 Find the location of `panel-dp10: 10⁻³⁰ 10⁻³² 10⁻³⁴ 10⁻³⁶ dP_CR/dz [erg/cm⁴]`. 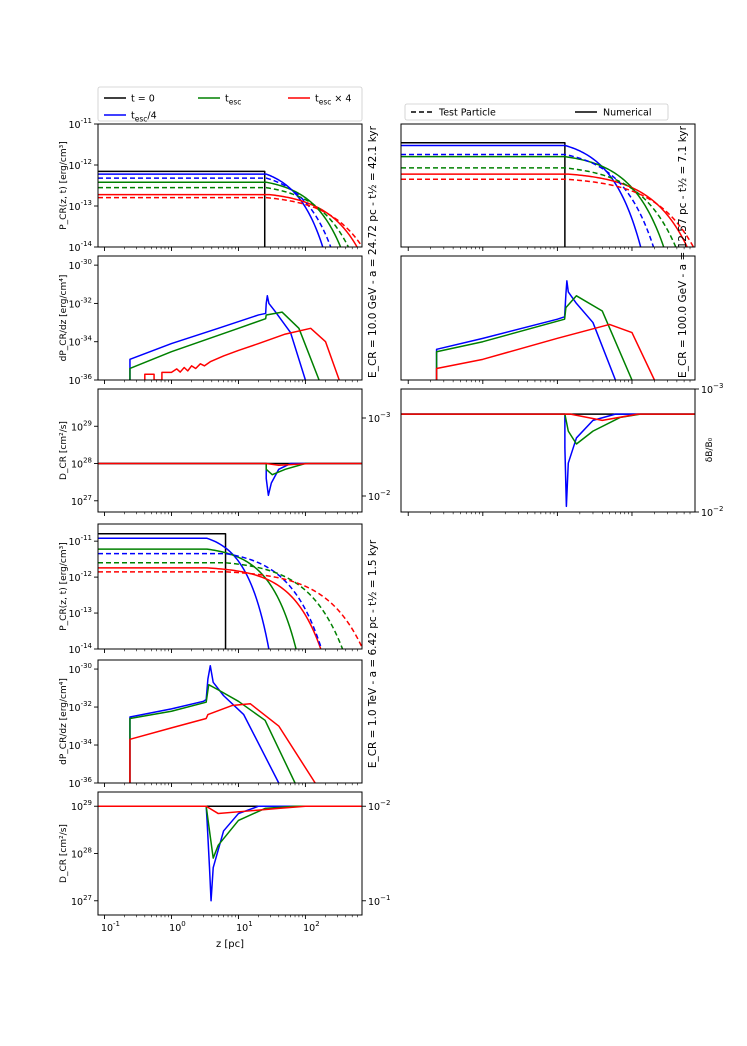

panel-dp10: 10⁻³⁰ 10⁻³² 10⁻³⁴ 10⁻³⁶ dP_CR/dz [erg/cm⁴] is located at coordinates (211, 321).